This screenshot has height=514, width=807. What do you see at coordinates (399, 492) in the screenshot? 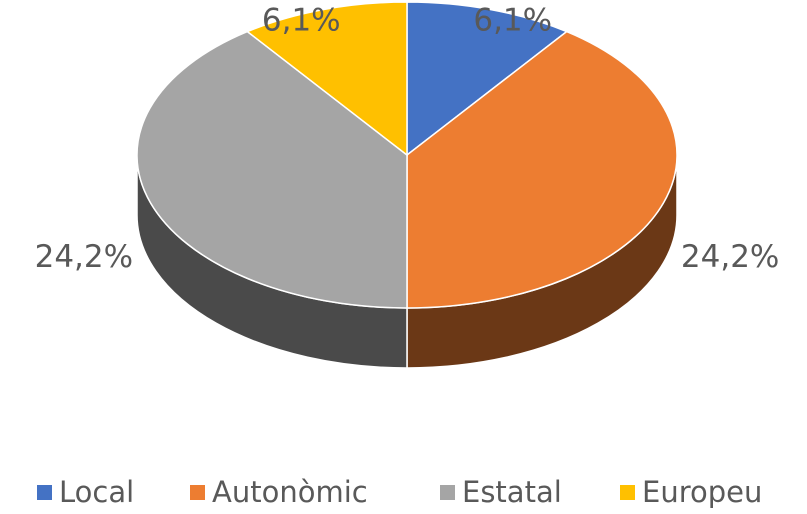
I see `legend: Local Autonòmic Estatal Europeu` at bounding box center [399, 492].